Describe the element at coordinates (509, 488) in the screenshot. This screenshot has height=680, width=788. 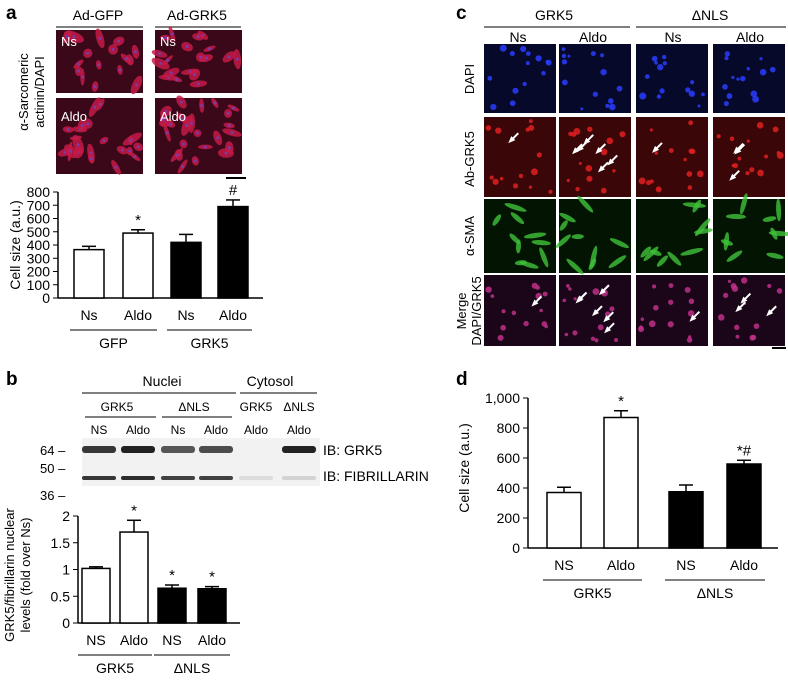
I see `y-tick-label: 400` at that location.